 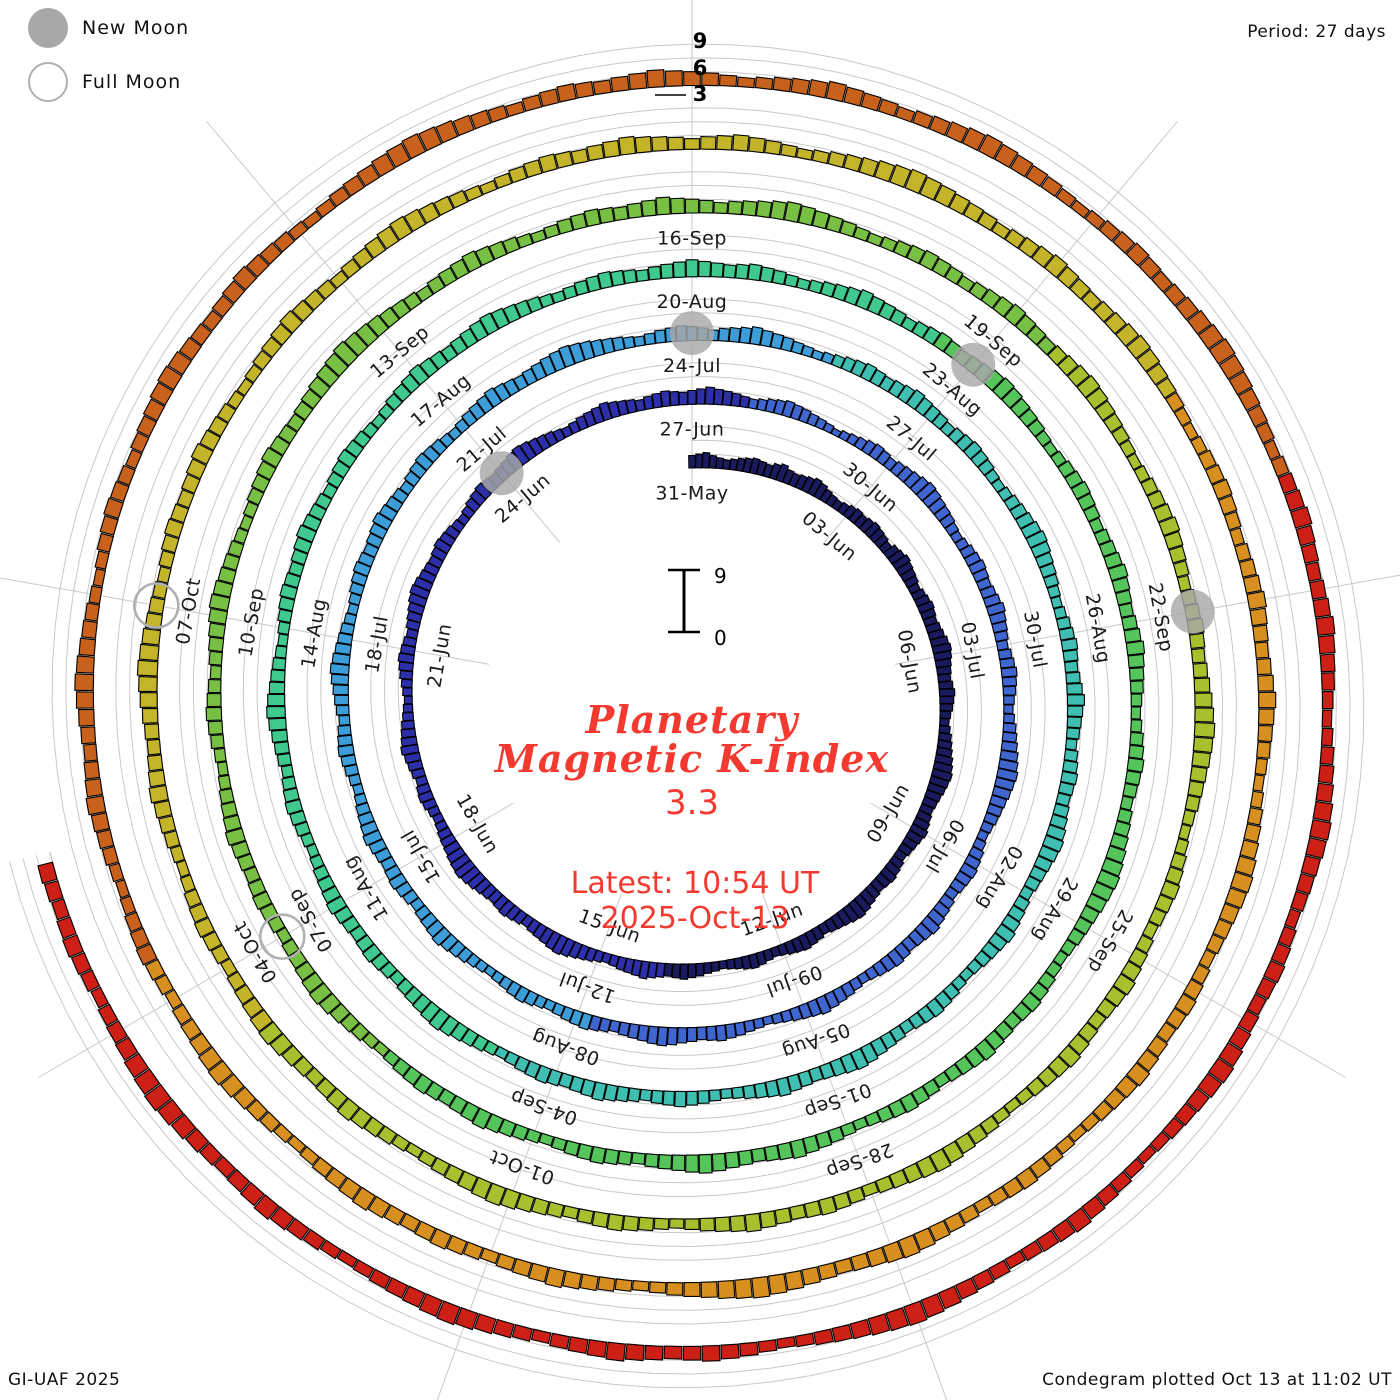 What do you see at coordinates (1316, 32) in the screenshot?
I see `period-label: Period: 27 days` at bounding box center [1316, 32].